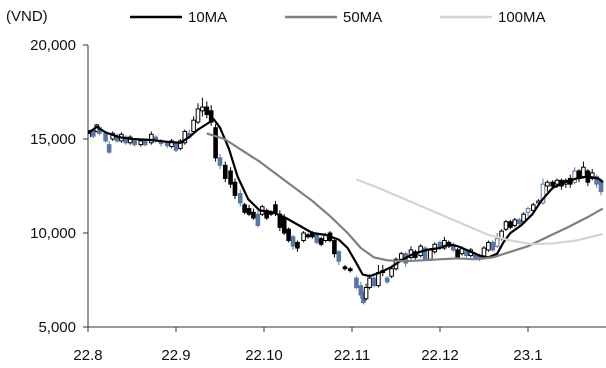 This screenshot has width=606, height=368. What do you see at coordinates (352, 355) in the screenshot?
I see `x-tick-label: 22.11` at bounding box center [352, 355].